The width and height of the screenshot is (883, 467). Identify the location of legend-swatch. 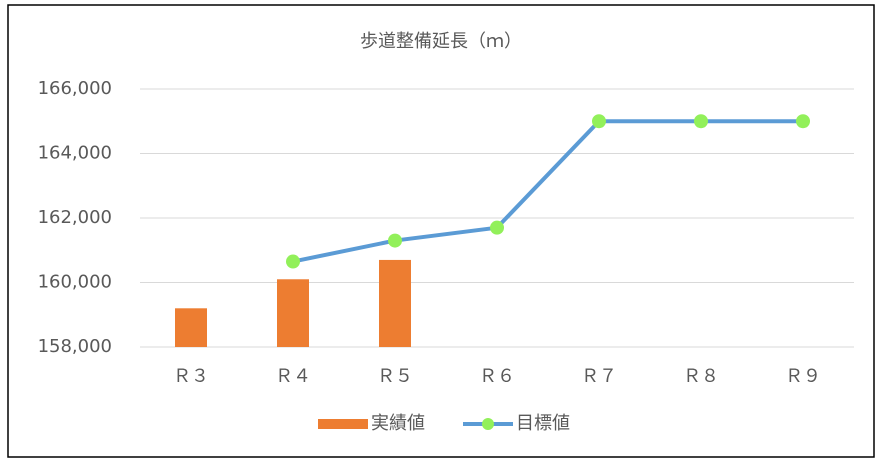
(343, 424).